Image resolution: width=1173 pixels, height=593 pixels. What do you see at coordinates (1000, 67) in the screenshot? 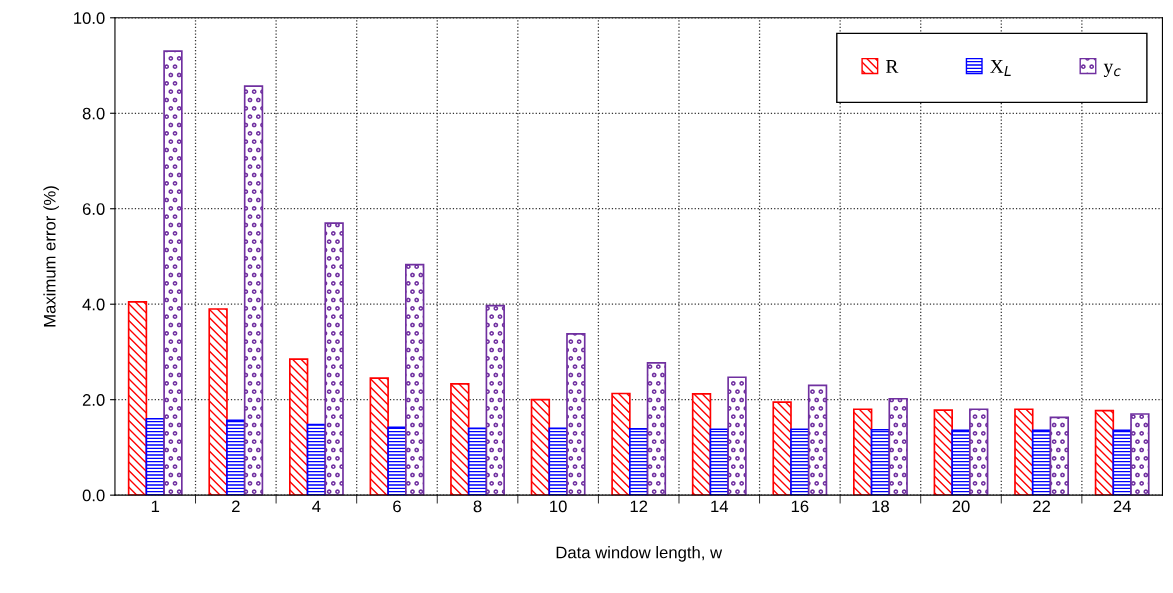
I see `legend-label: X$_{L}$` at bounding box center [1000, 67].